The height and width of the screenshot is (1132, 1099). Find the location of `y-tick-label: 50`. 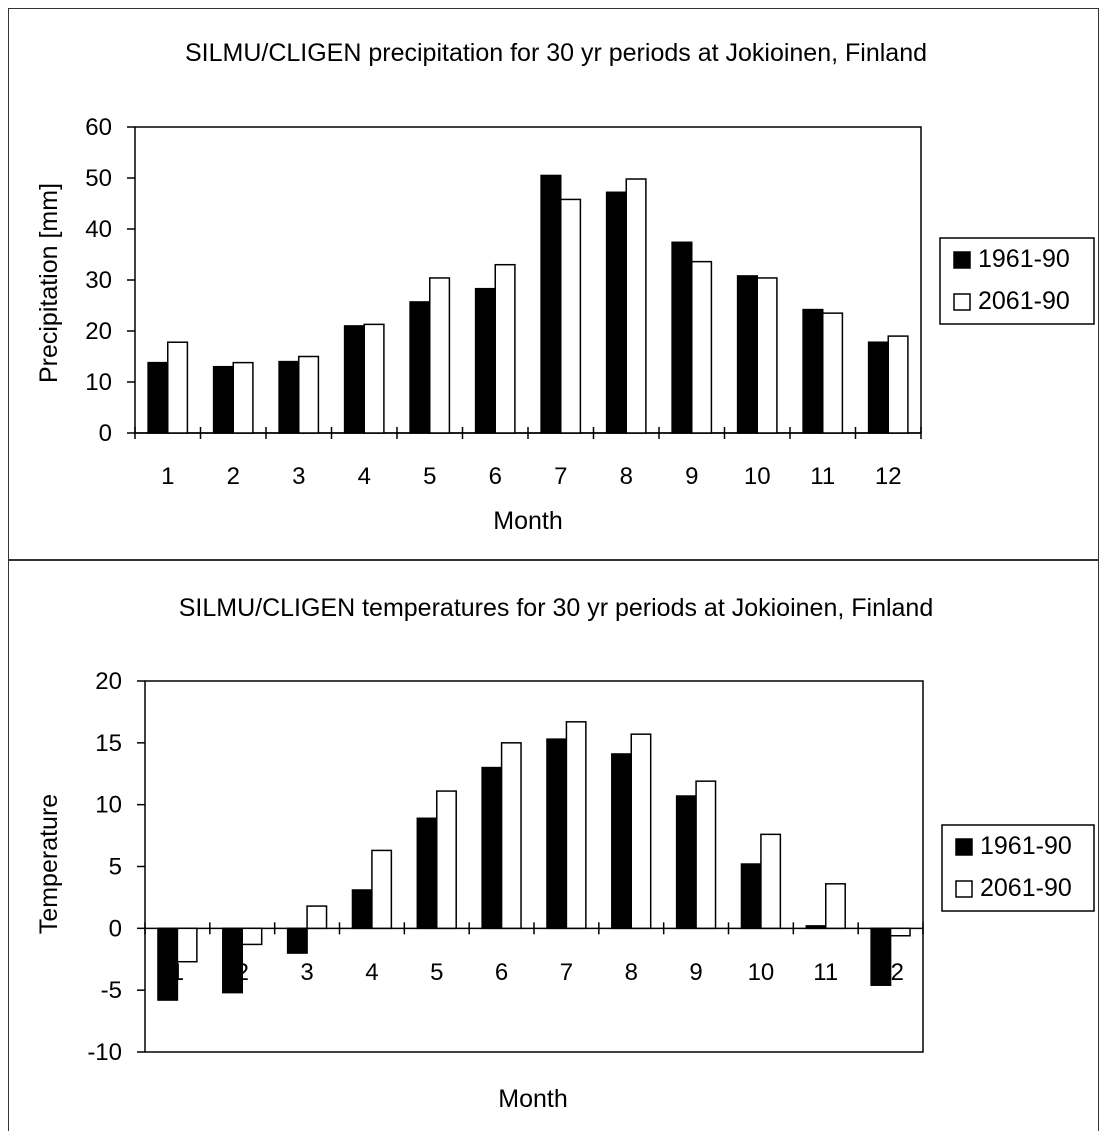

y-tick-label: 50 is located at coordinates (98, 178).